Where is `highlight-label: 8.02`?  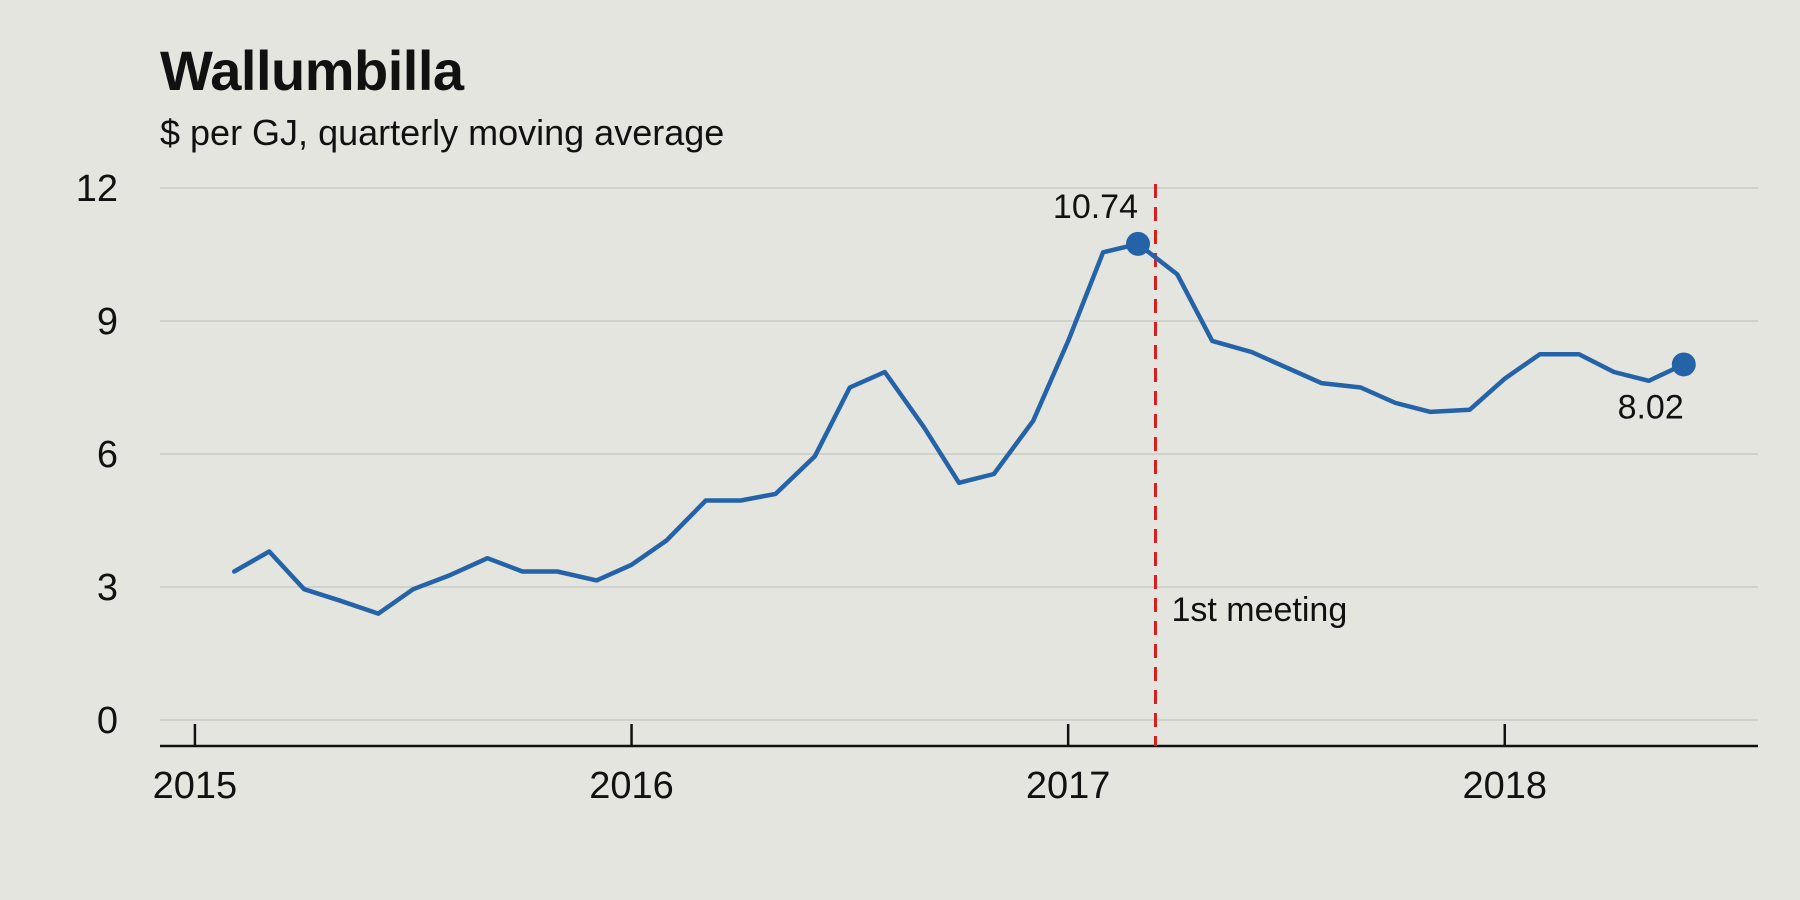
highlight-label: 8.02 is located at coordinates (1651, 407).